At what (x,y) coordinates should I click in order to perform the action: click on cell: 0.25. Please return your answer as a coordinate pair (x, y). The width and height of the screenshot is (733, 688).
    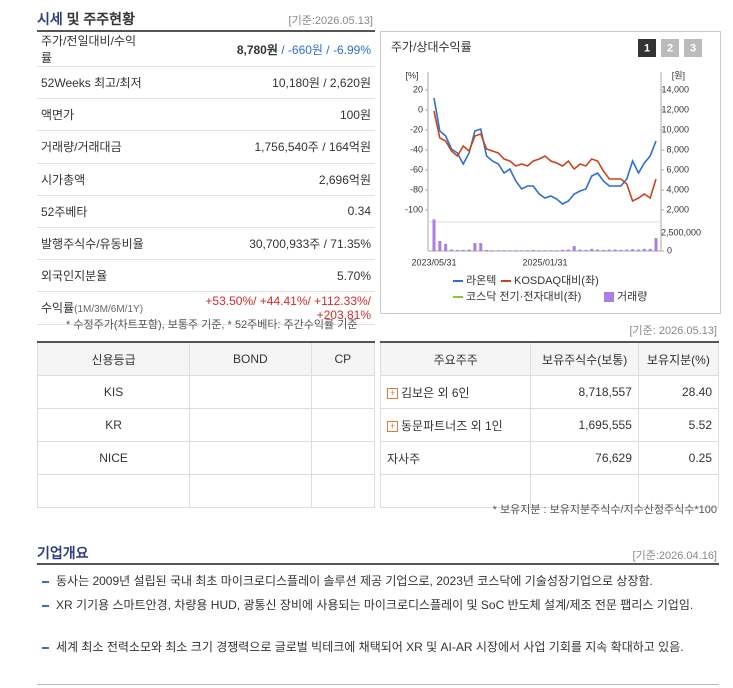
    Looking at the image, I should click on (678, 458).